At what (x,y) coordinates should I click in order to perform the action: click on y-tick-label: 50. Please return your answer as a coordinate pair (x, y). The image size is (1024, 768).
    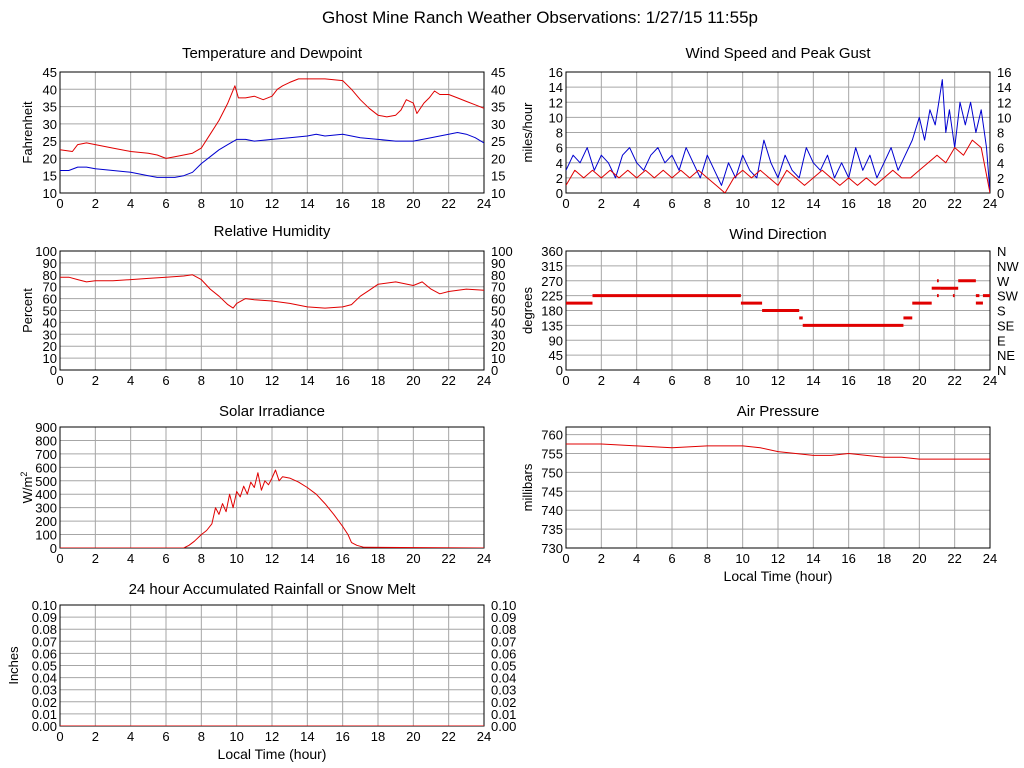
    Looking at the image, I should click on (50, 311).